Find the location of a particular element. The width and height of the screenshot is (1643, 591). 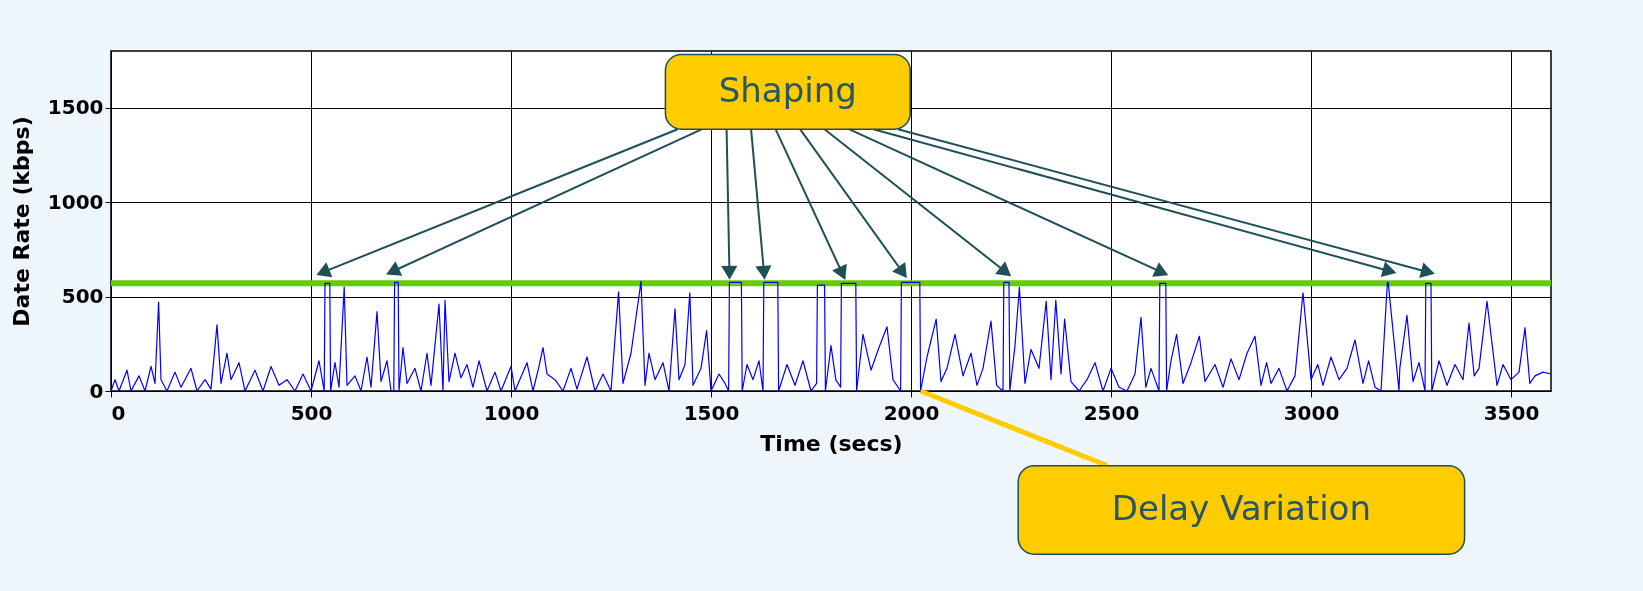

y-tick-label: 1500 is located at coordinates (75, 107).